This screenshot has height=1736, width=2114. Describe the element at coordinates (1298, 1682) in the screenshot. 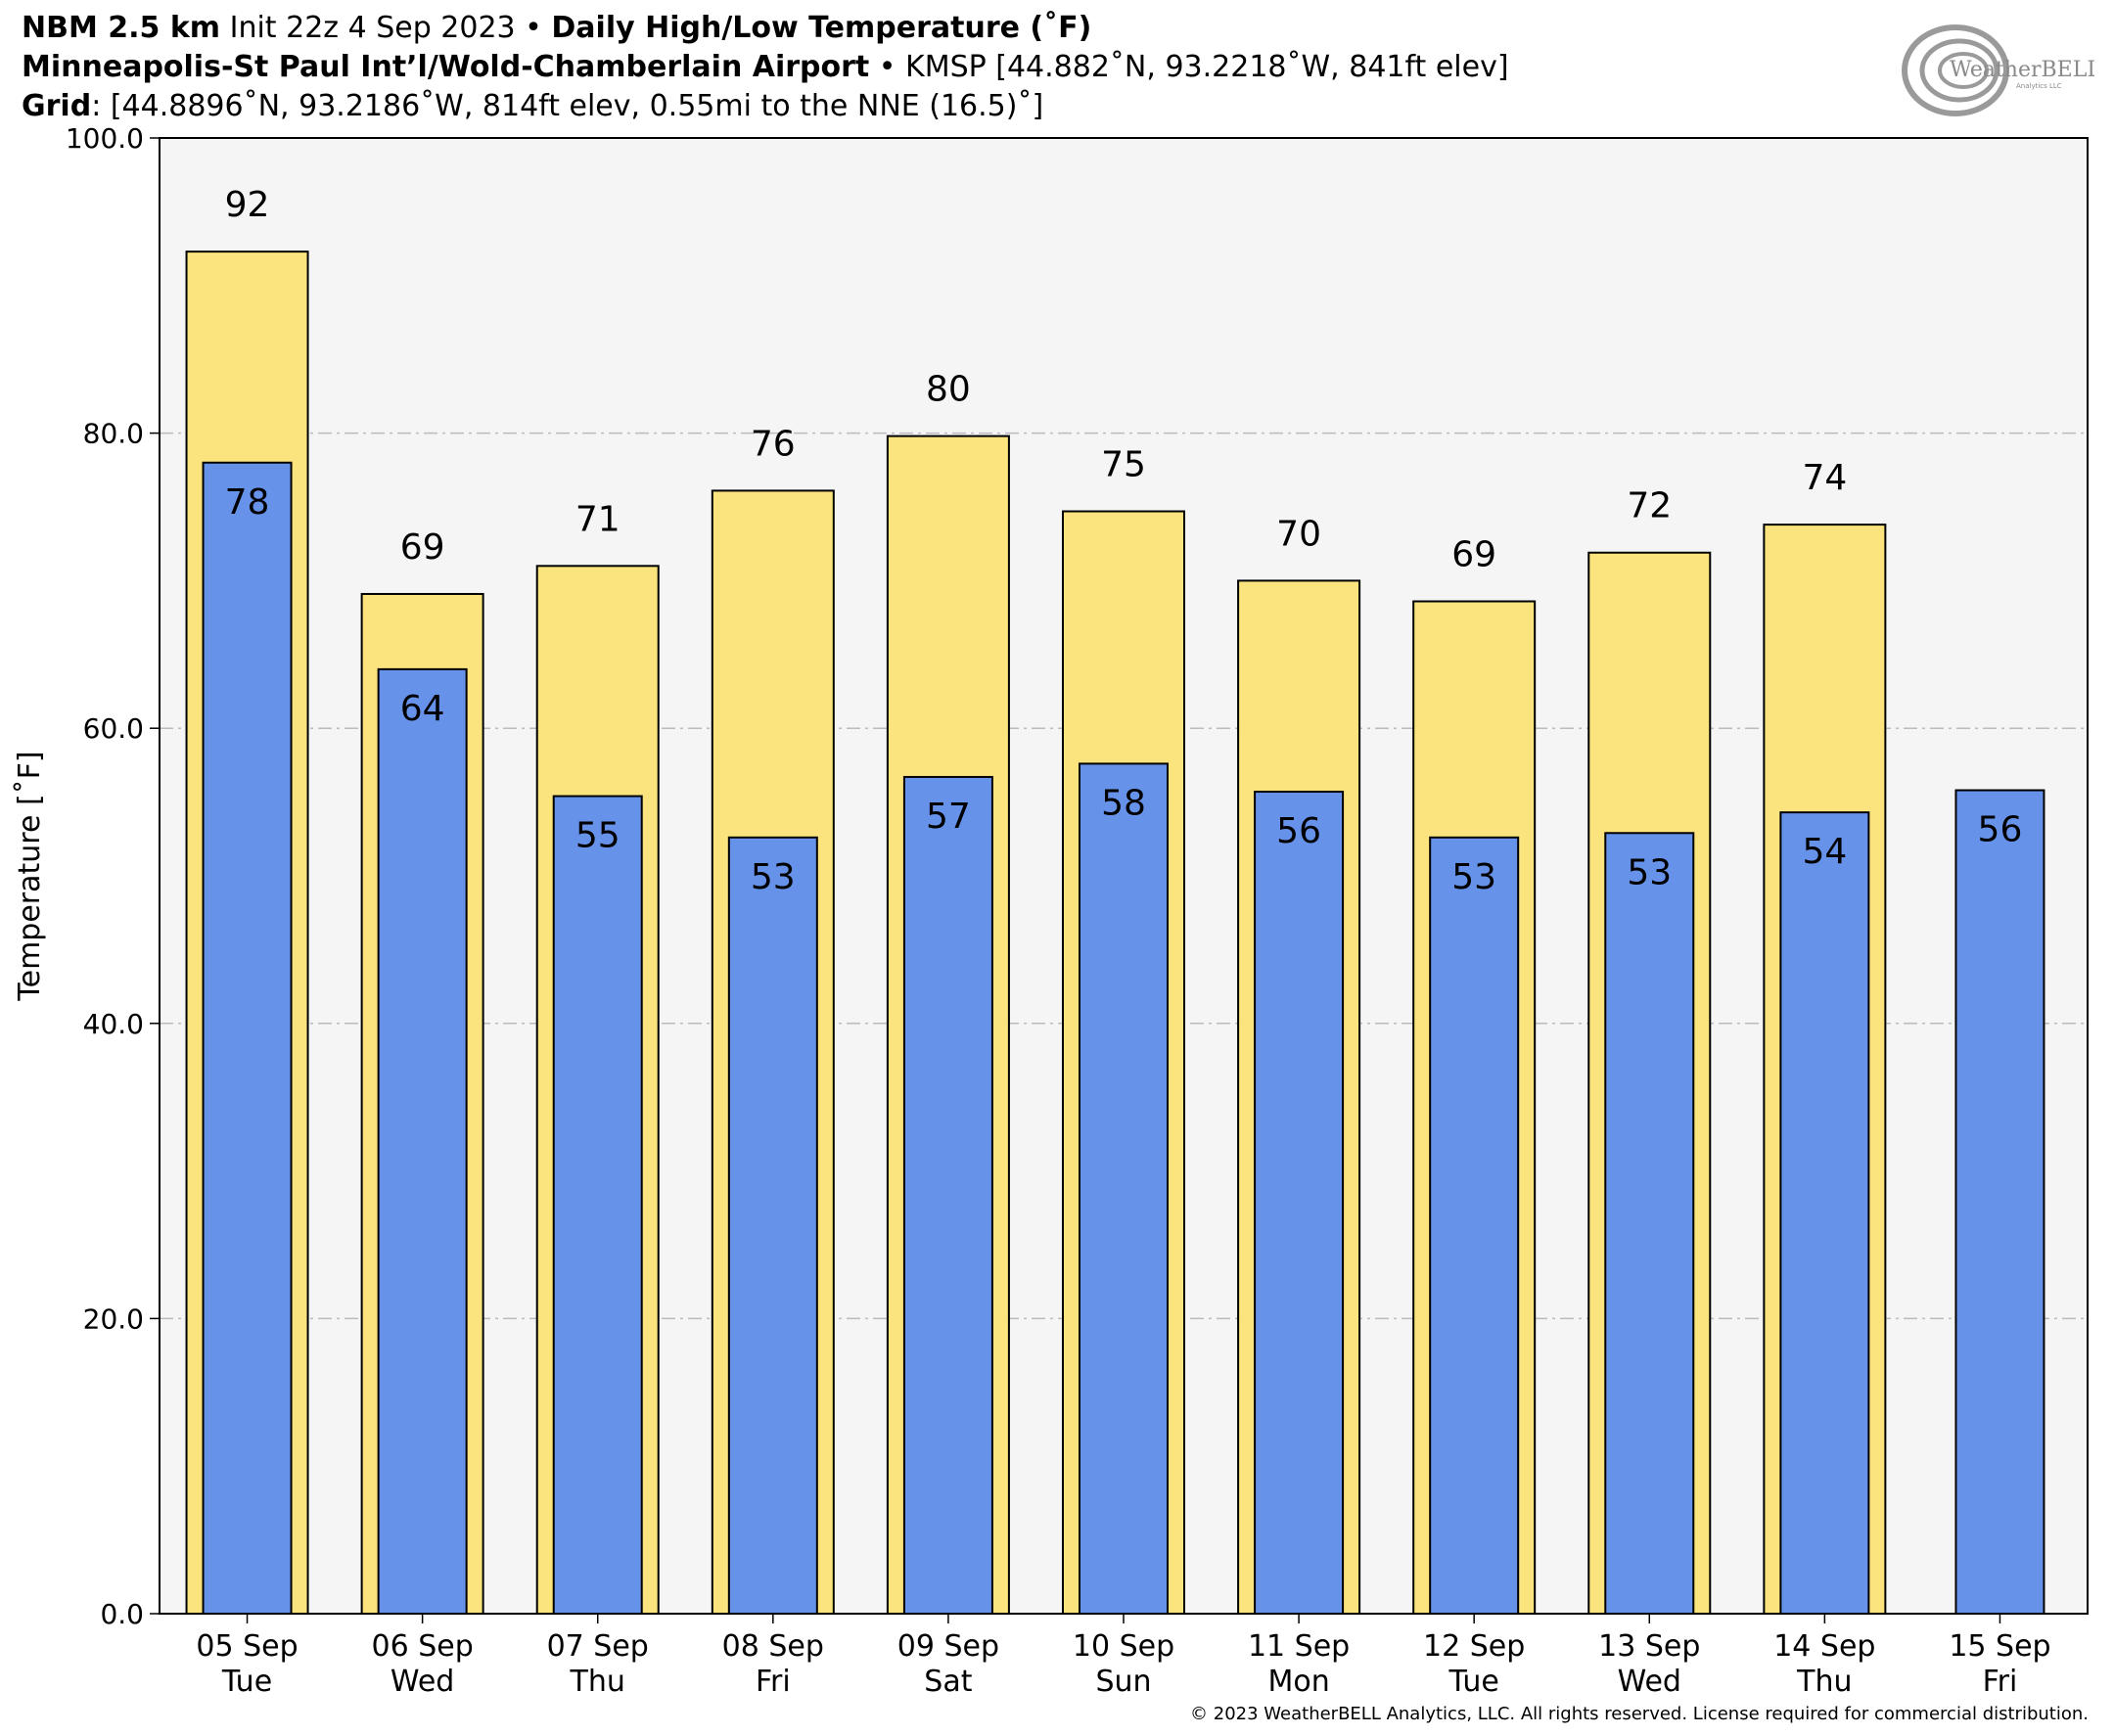

I see `x-tick-label-day: Mon` at that location.